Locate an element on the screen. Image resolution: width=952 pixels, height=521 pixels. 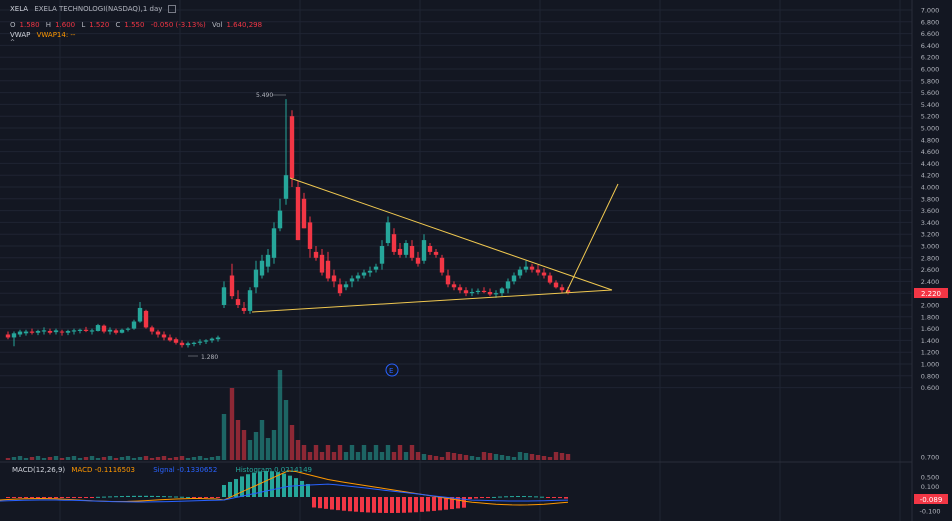
lower-trendline is located at coordinates (432, 301).